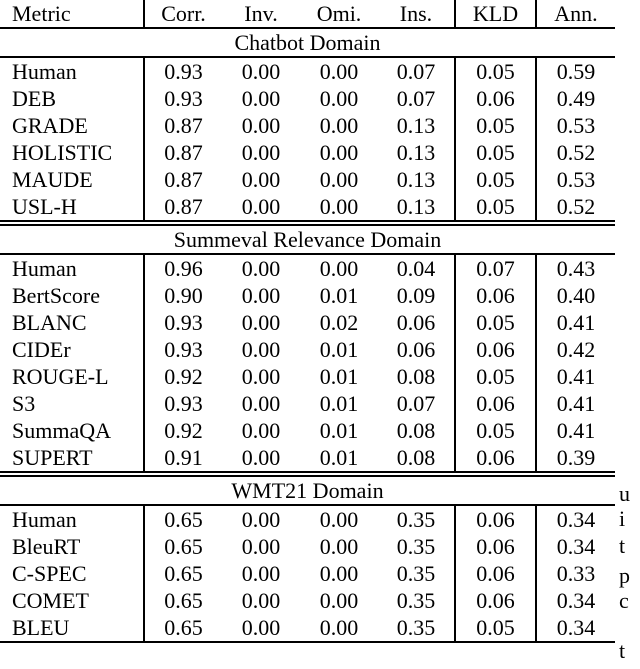 The height and width of the screenshot is (669, 640). I want to click on metric-row: SummaQA 0.92 0.00 0.01 0.08 0.05 0.41, so click(307, 430).